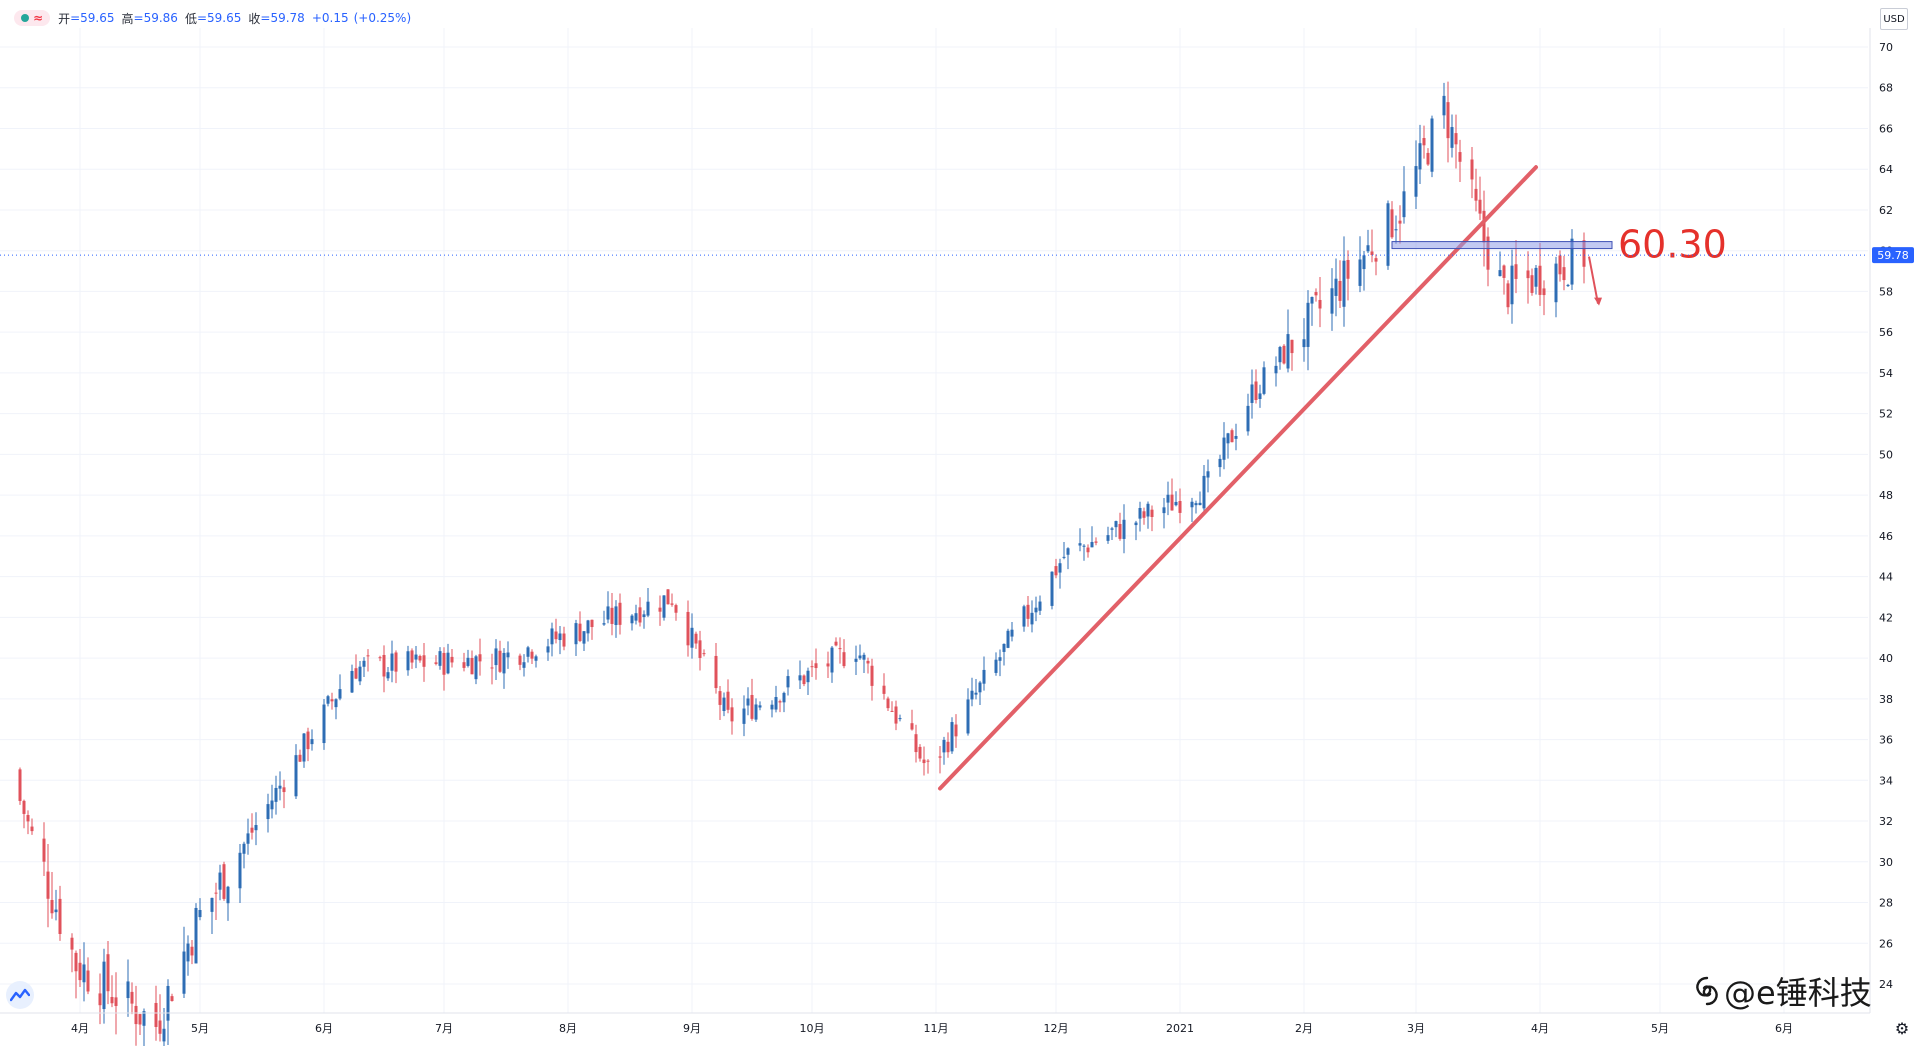  What do you see at coordinates (1416, 1028) in the screenshot?
I see `time-tick-label: 3月` at bounding box center [1416, 1028].